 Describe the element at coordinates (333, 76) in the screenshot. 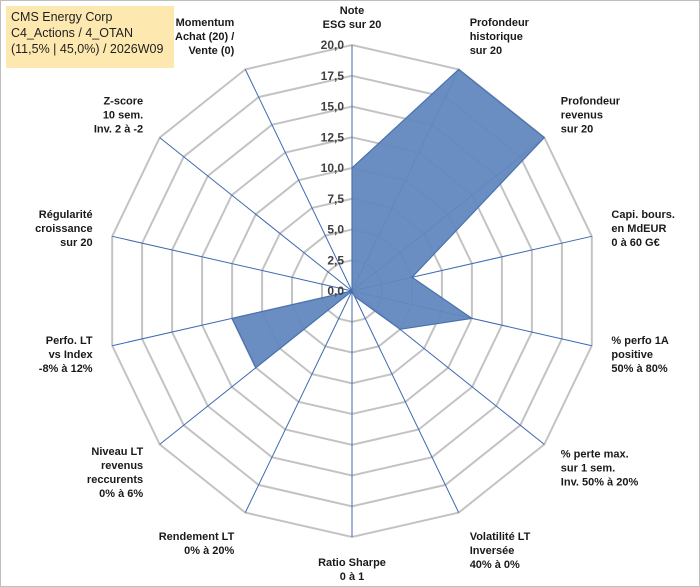

I see `tick-label: 17,5` at that location.